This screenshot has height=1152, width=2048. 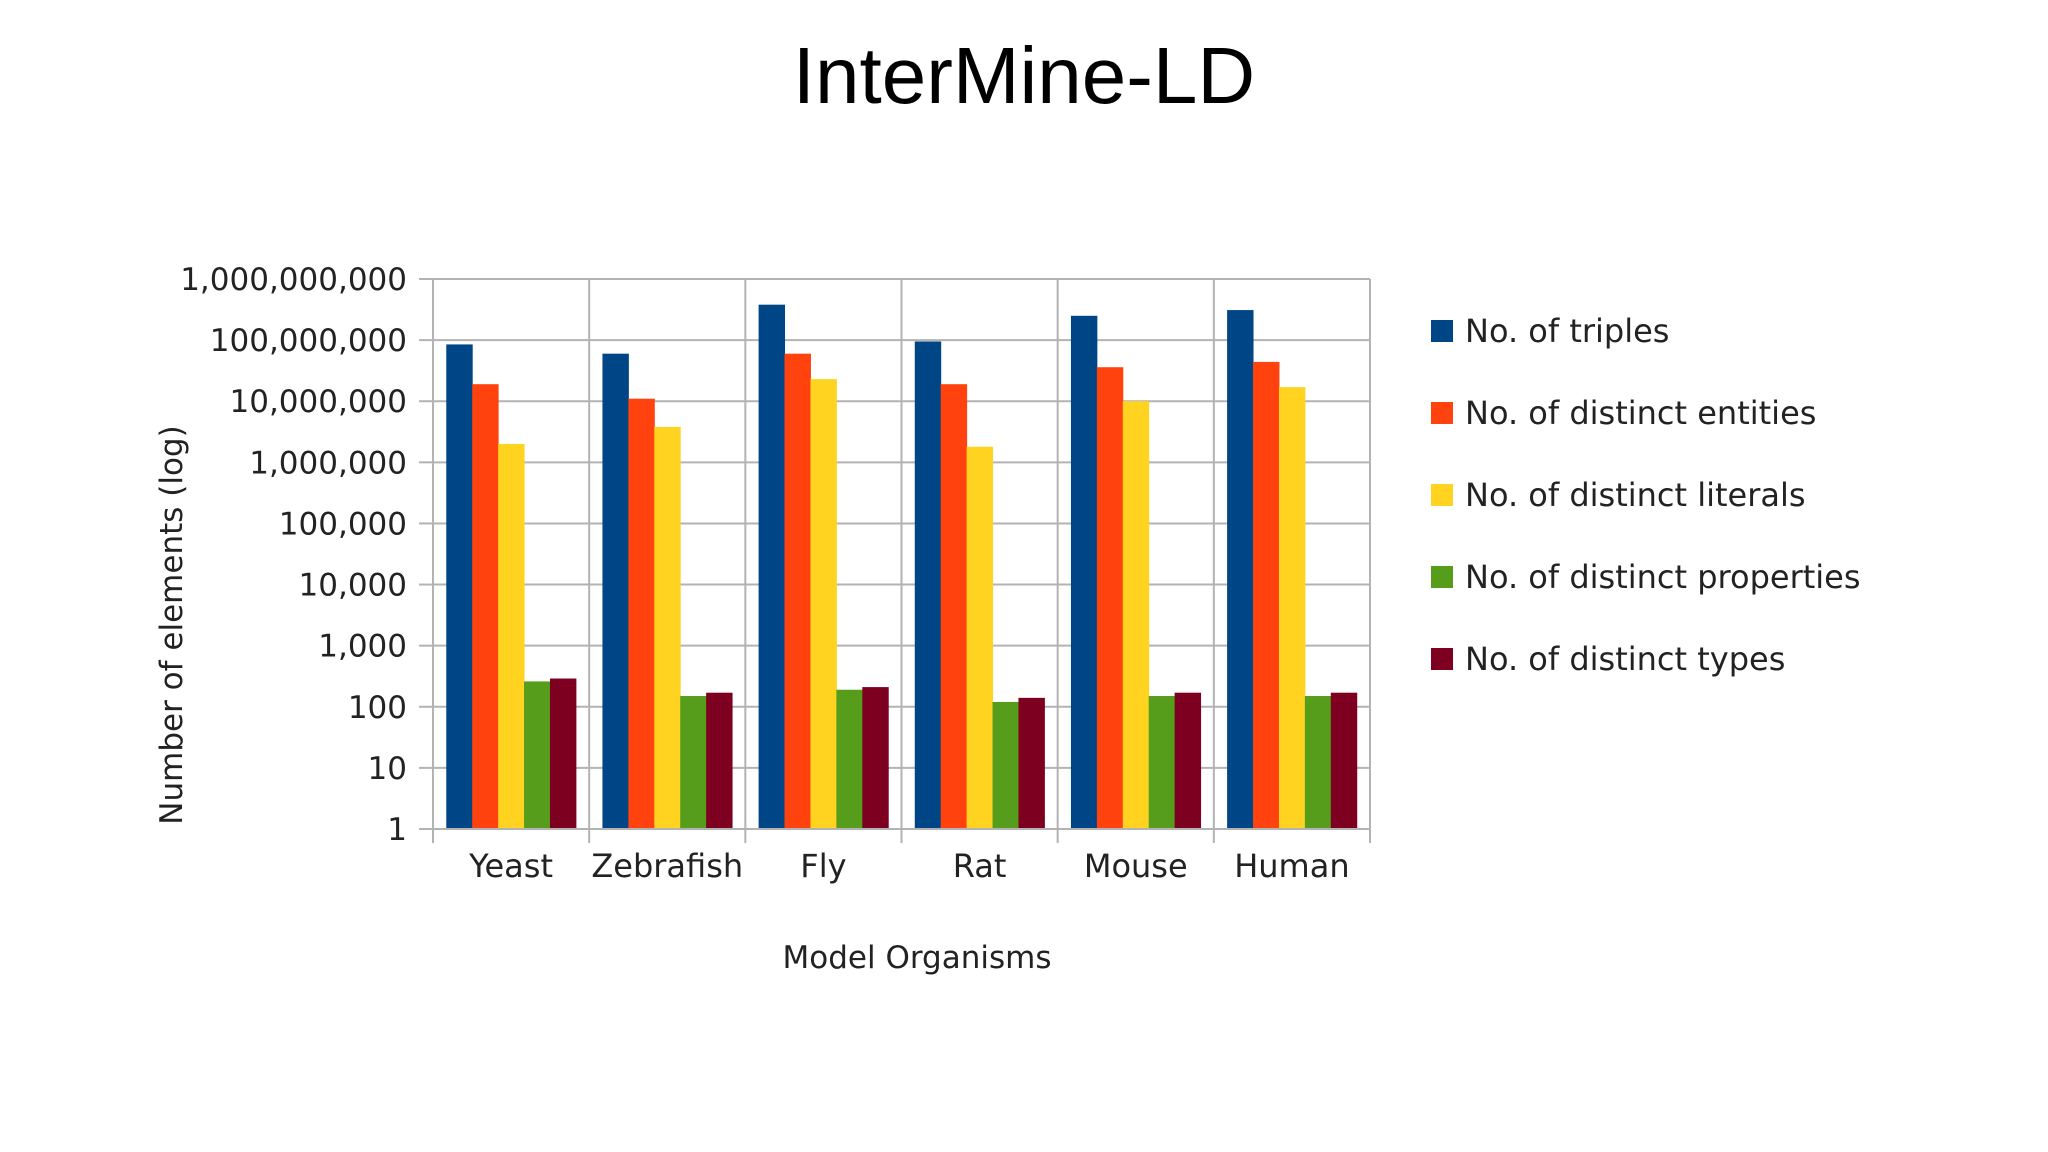 I want to click on x-tick-label: Human, so click(x=1291, y=866).